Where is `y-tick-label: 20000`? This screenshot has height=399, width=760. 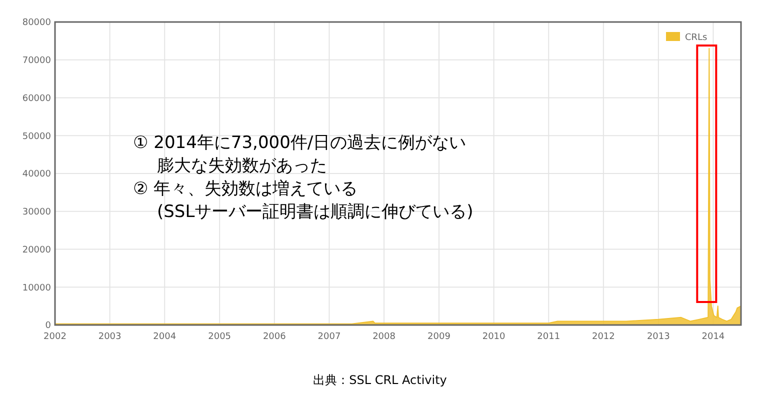
y-tick-label: 20000 is located at coordinates (37, 250).